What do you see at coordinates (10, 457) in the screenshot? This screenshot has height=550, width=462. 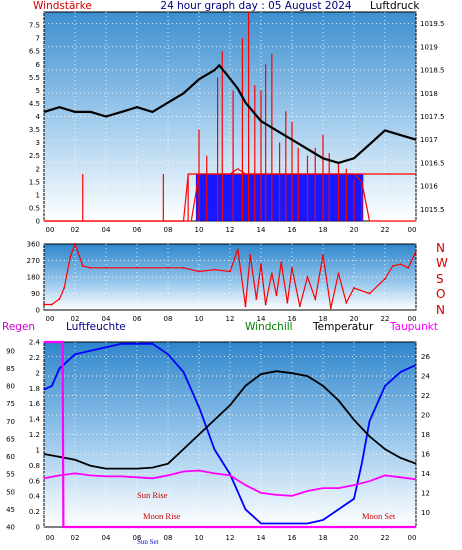 I see `humidity-tick: 60` at bounding box center [10, 457].